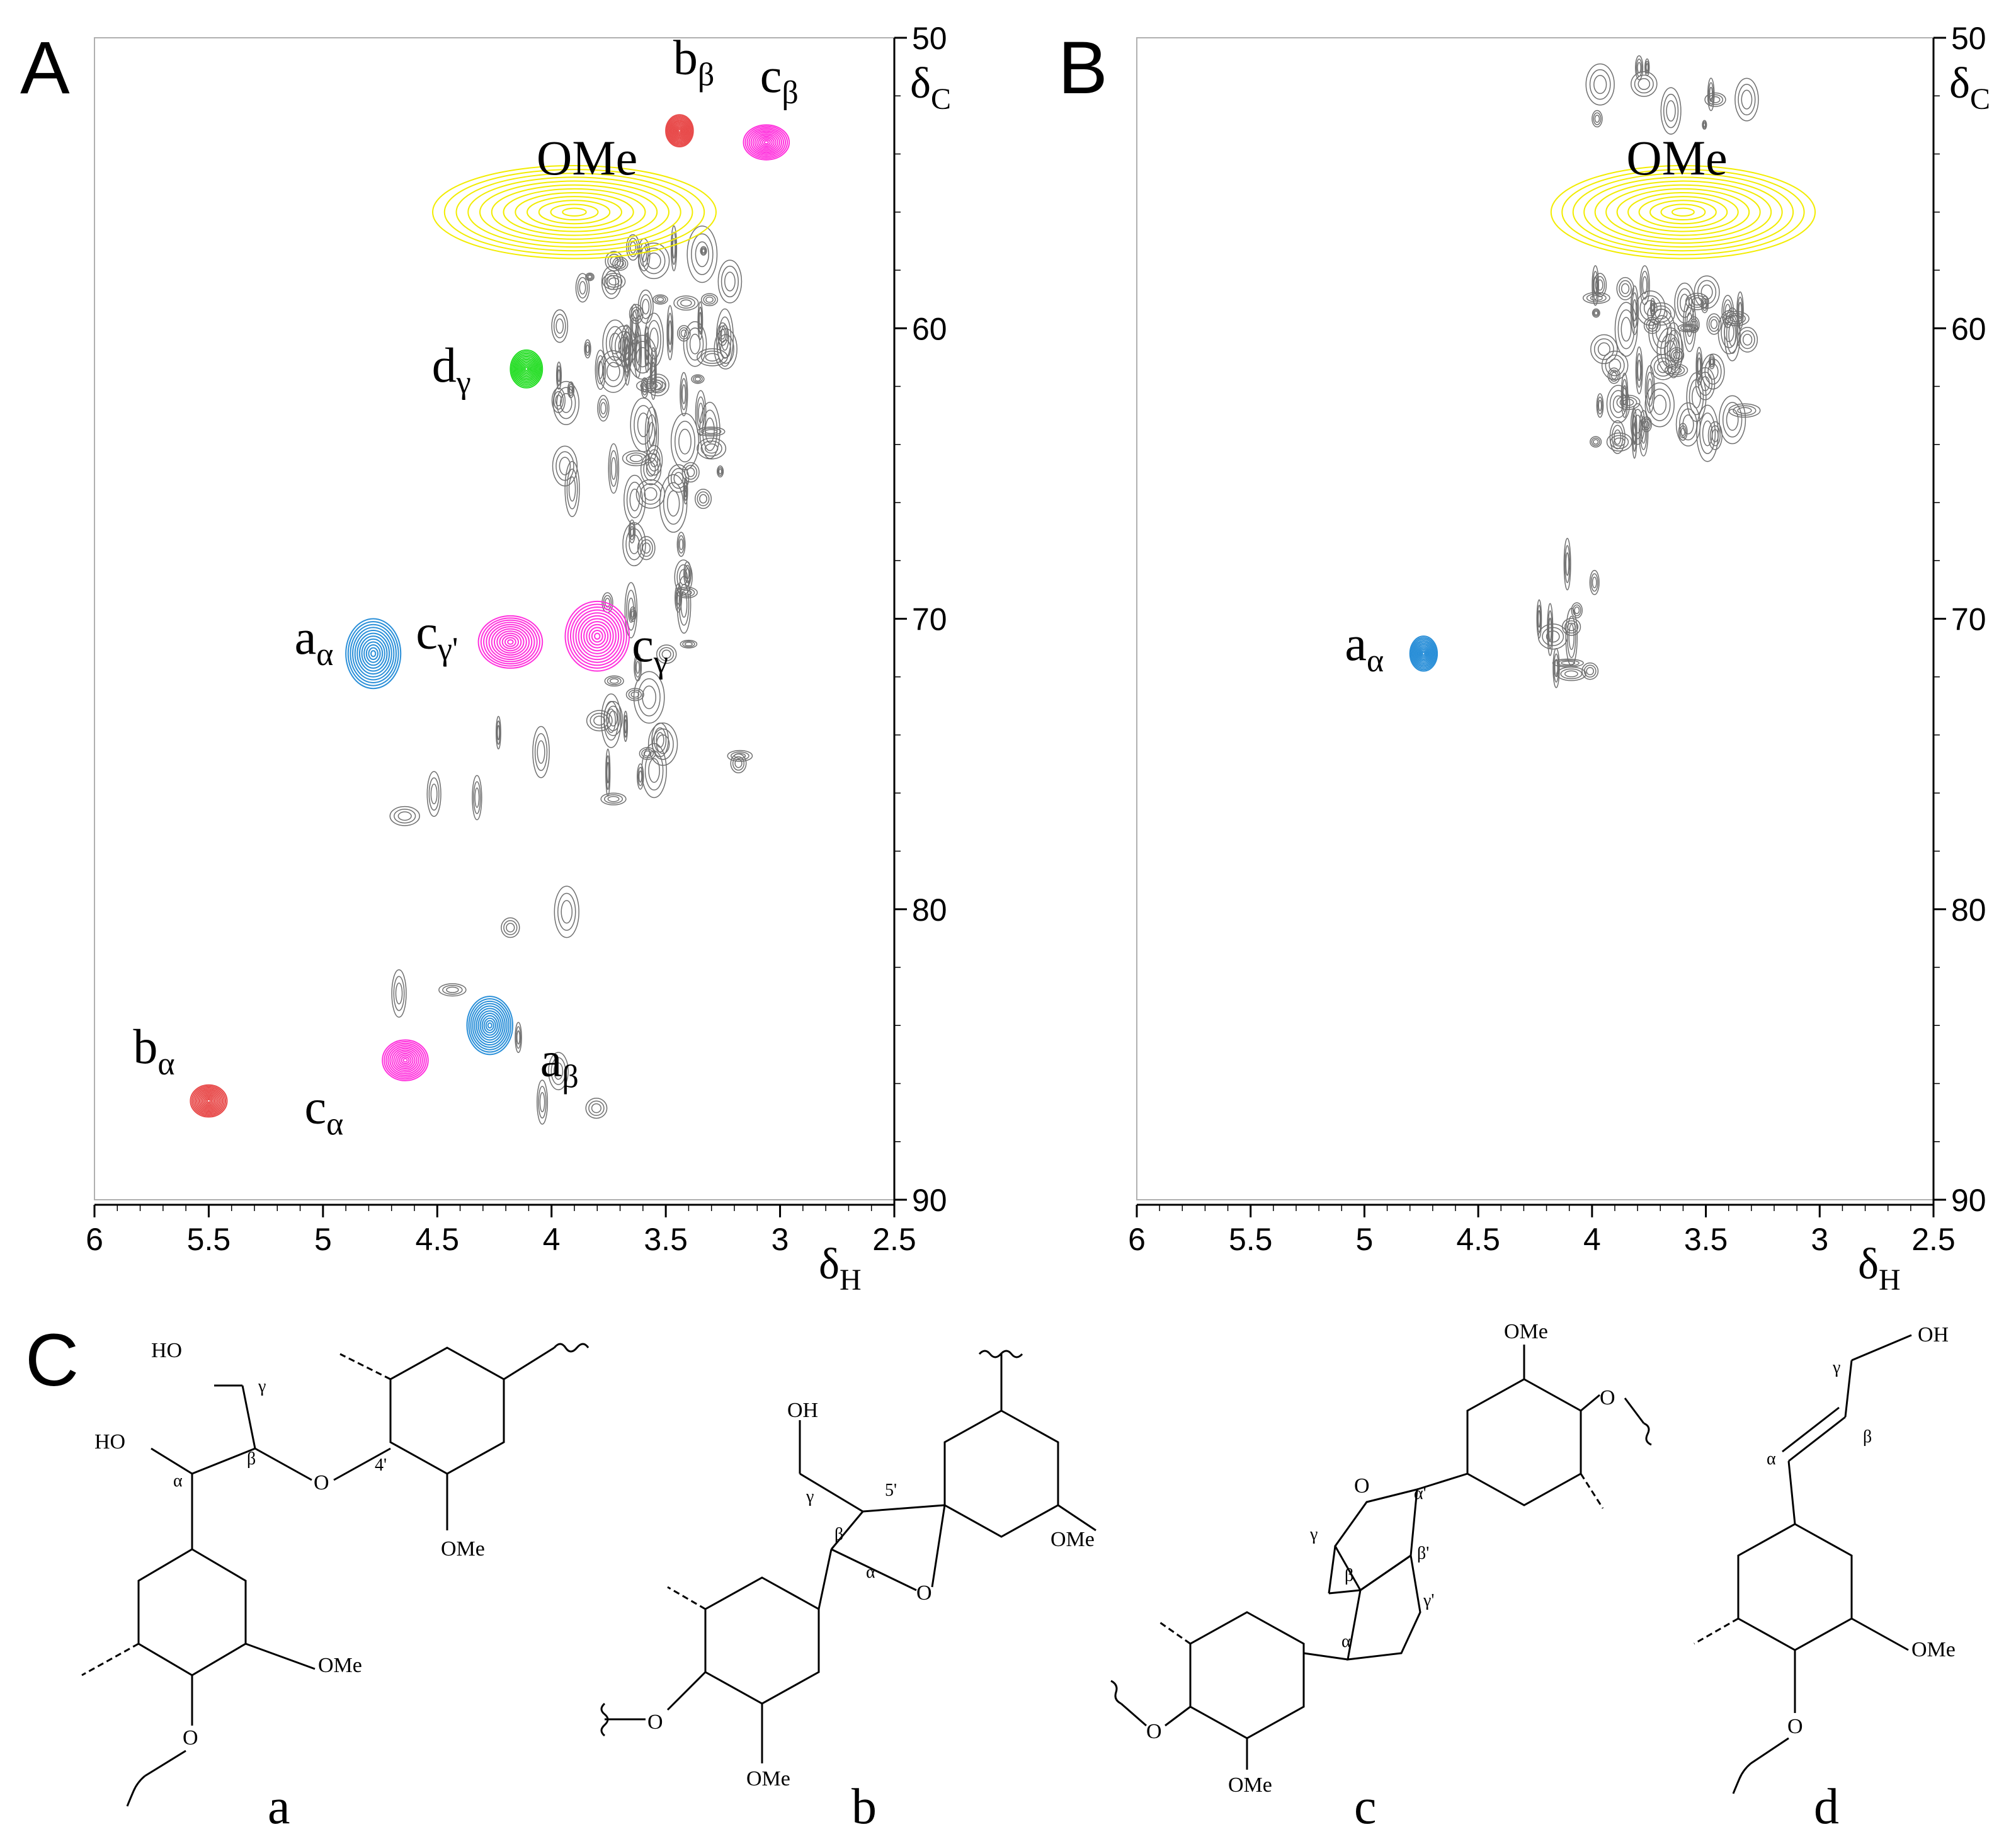 The height and width of the screenshot is (1844, 2016). Describe the element at coordinates (779, 79) in the screenshot. I see `peak-label: cβ` at that location.